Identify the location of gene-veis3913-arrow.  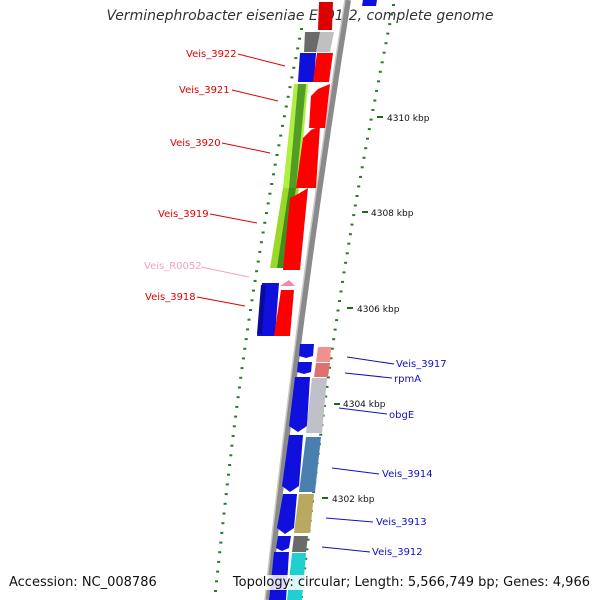
(287, 514).